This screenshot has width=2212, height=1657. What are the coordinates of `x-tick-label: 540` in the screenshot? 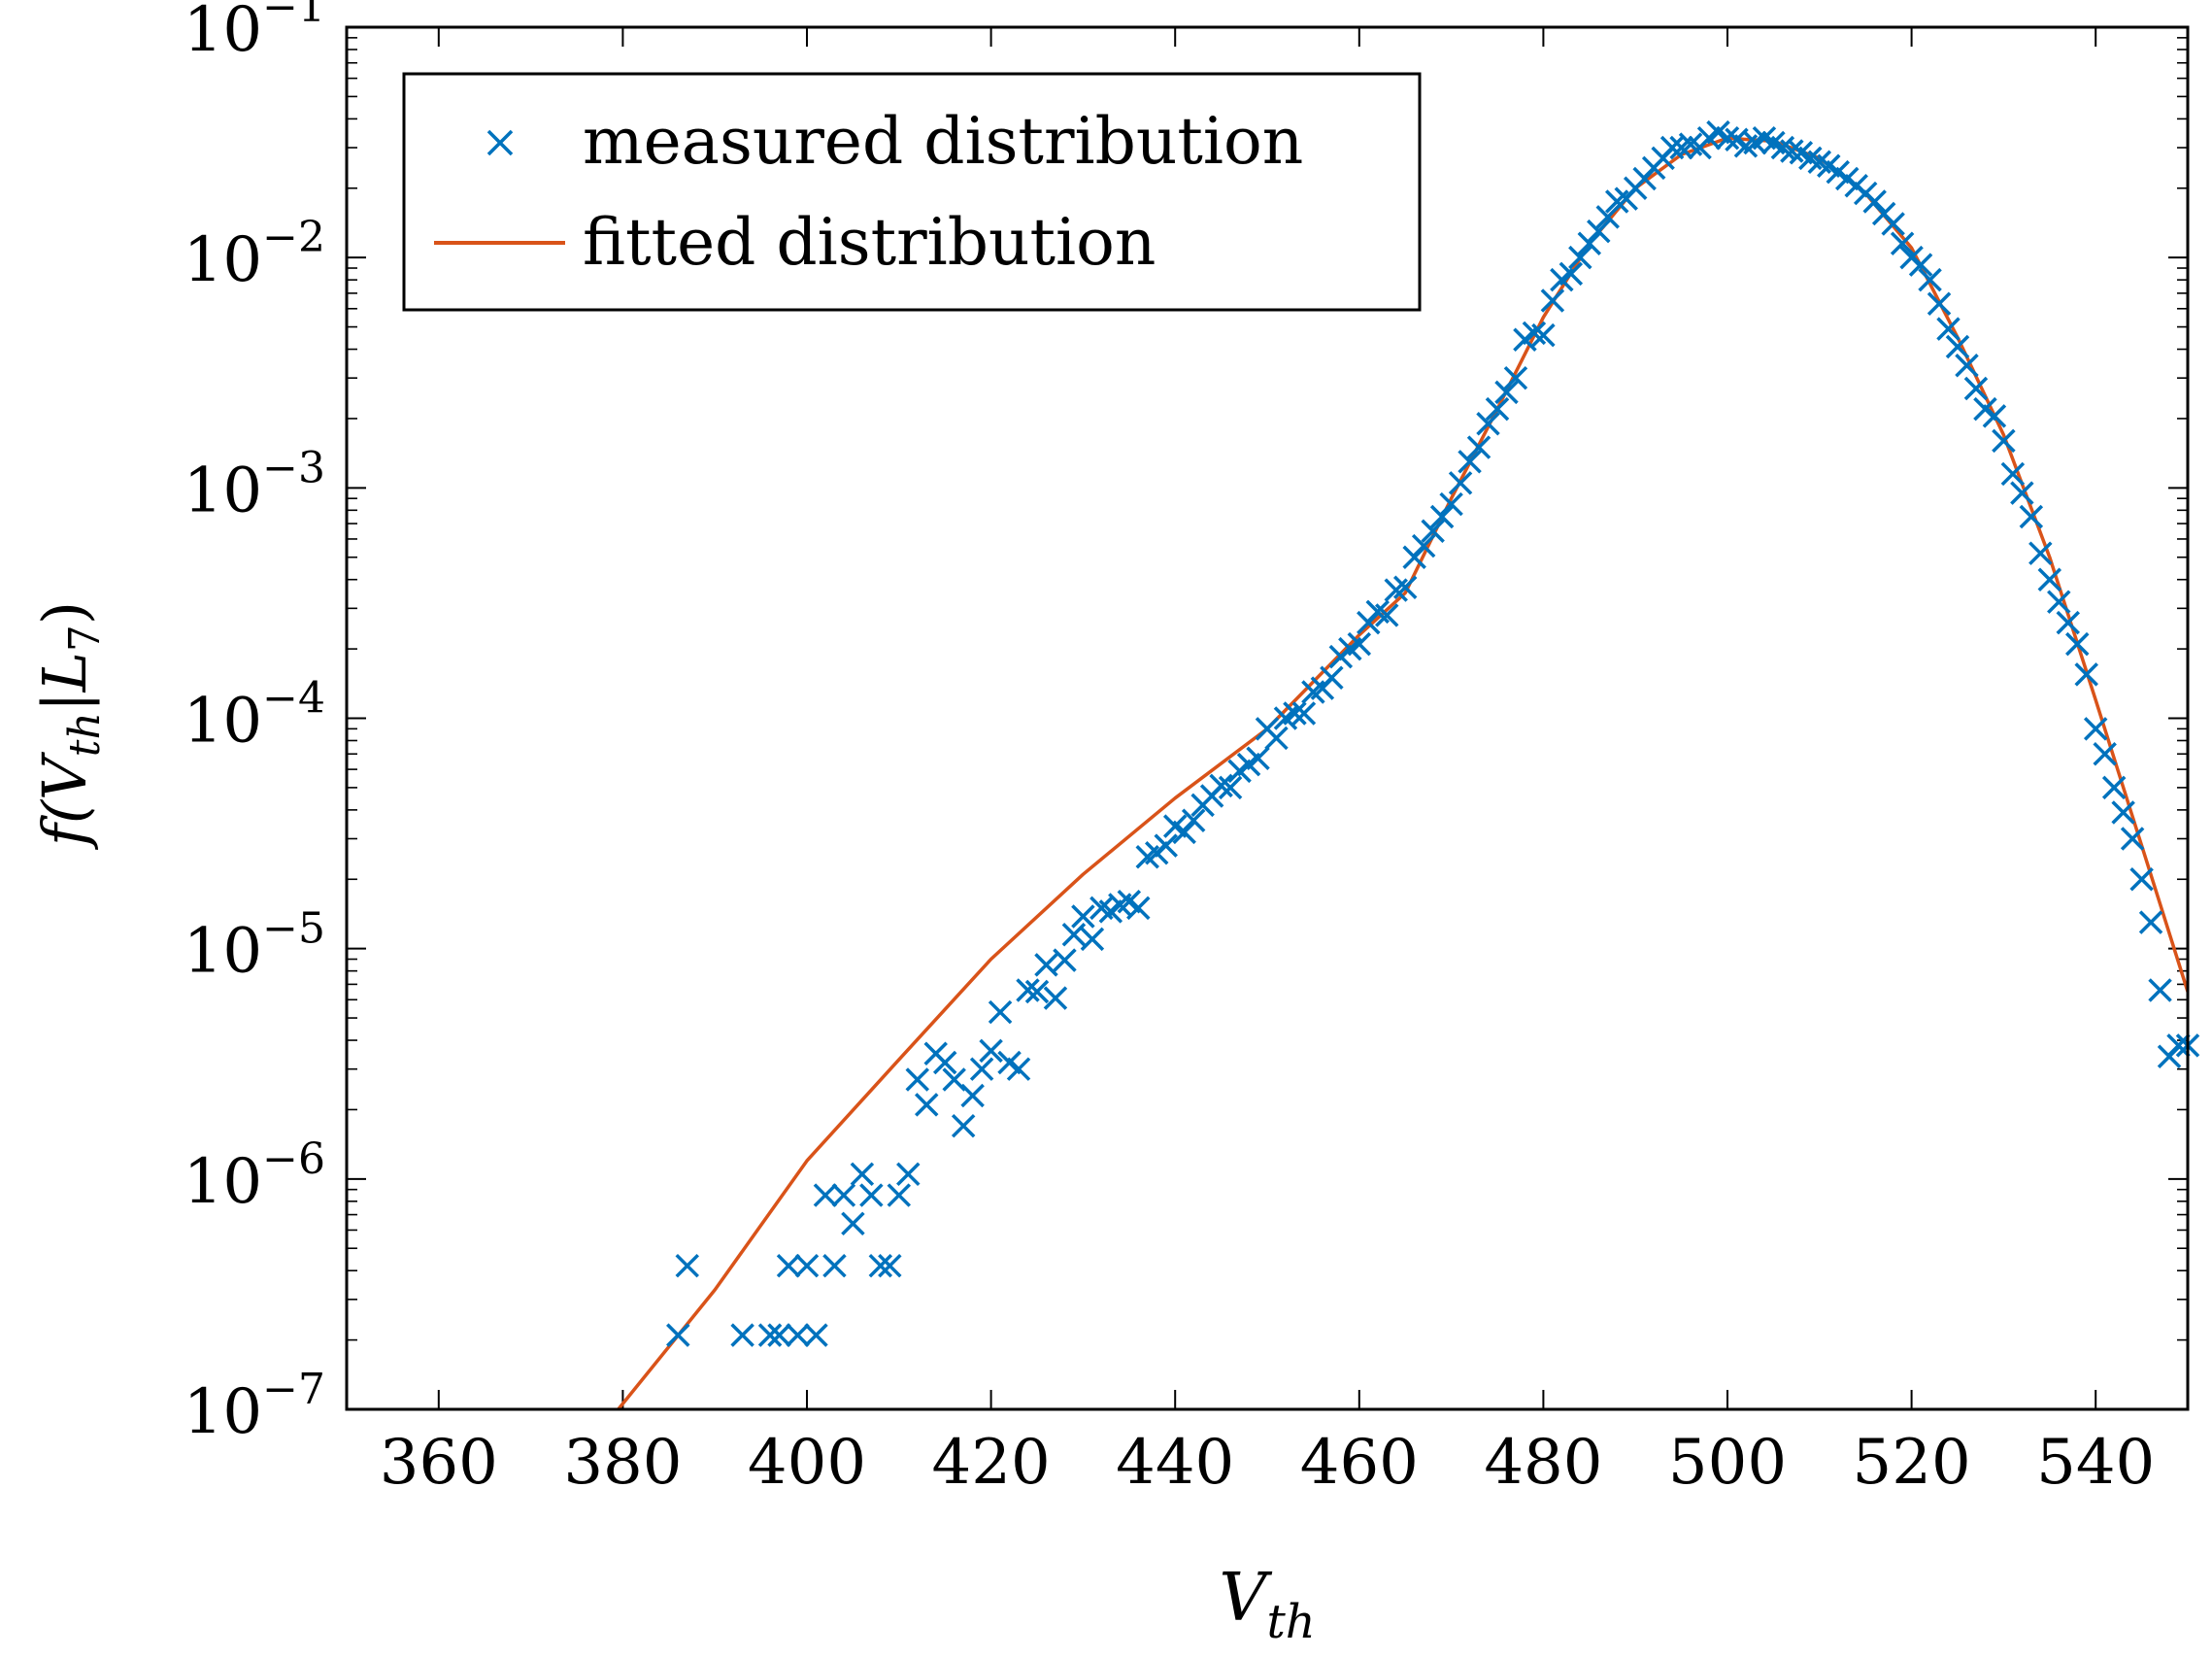 It's located at (2095, 1463).